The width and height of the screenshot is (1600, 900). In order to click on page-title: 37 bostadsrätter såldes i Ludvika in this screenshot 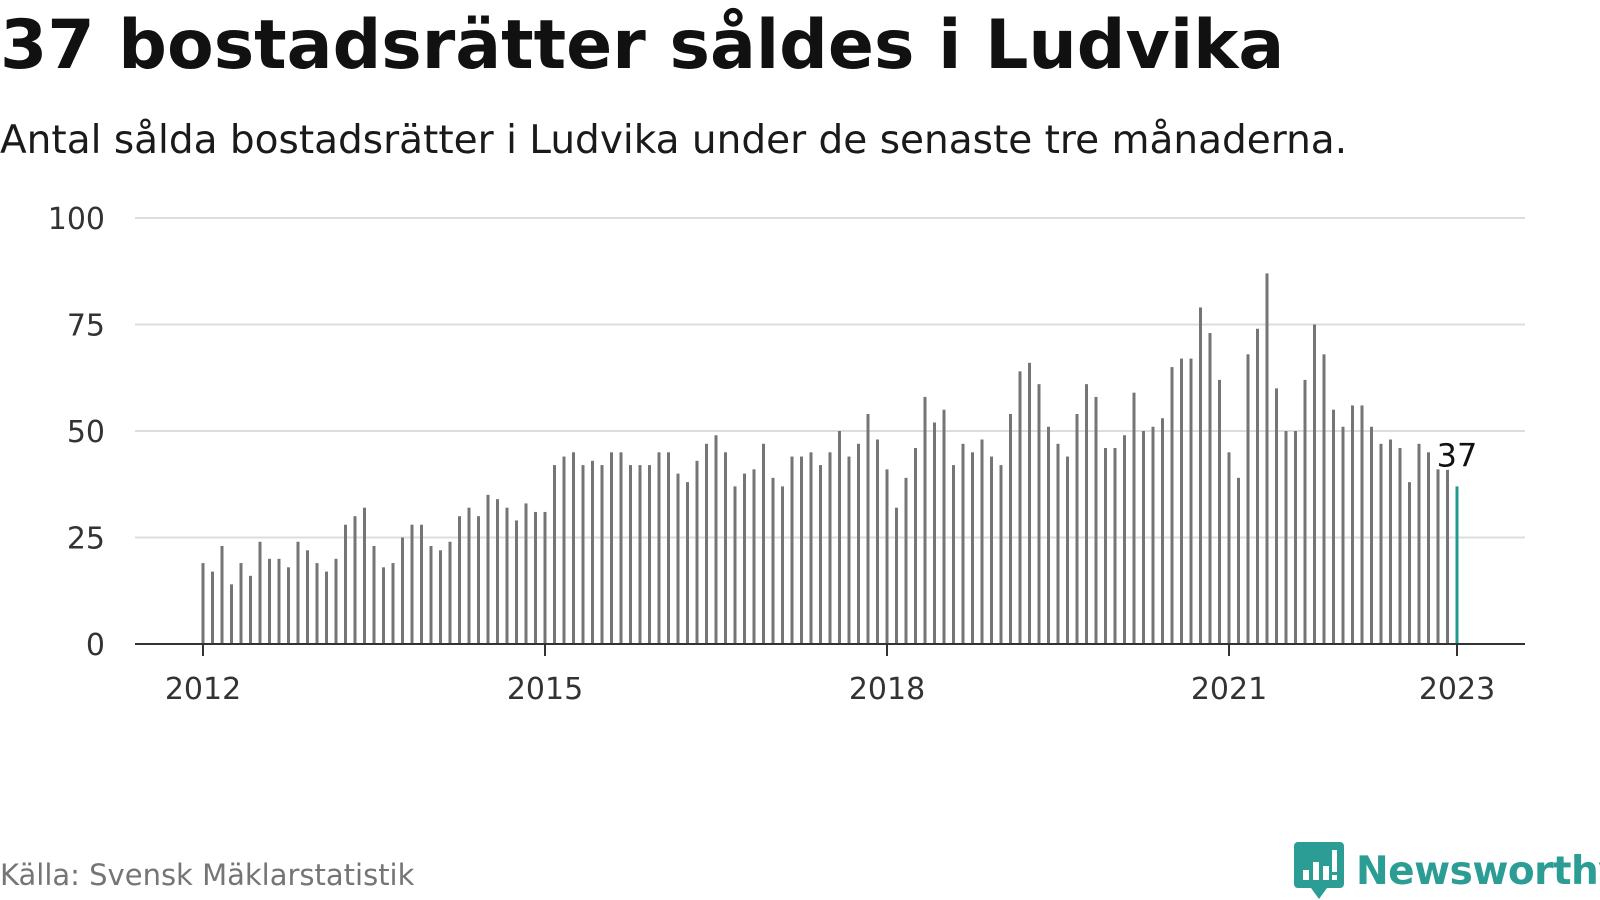, I will do `click(642, 45)`.